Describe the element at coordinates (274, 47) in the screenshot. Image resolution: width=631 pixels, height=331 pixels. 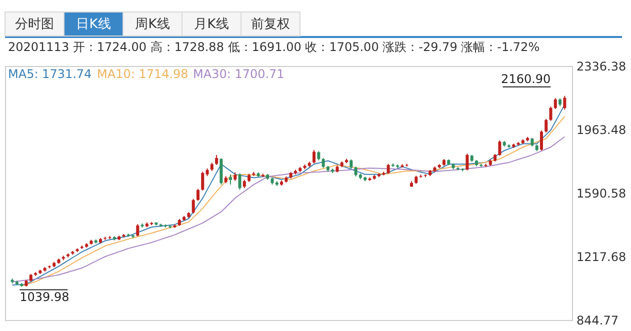
I see `chart-title: 20201113 开：1724.00 高：1728.88 低：1691.00 收：1705.00 涨跌：-29.79 涨幅：-1.72%` at that location.